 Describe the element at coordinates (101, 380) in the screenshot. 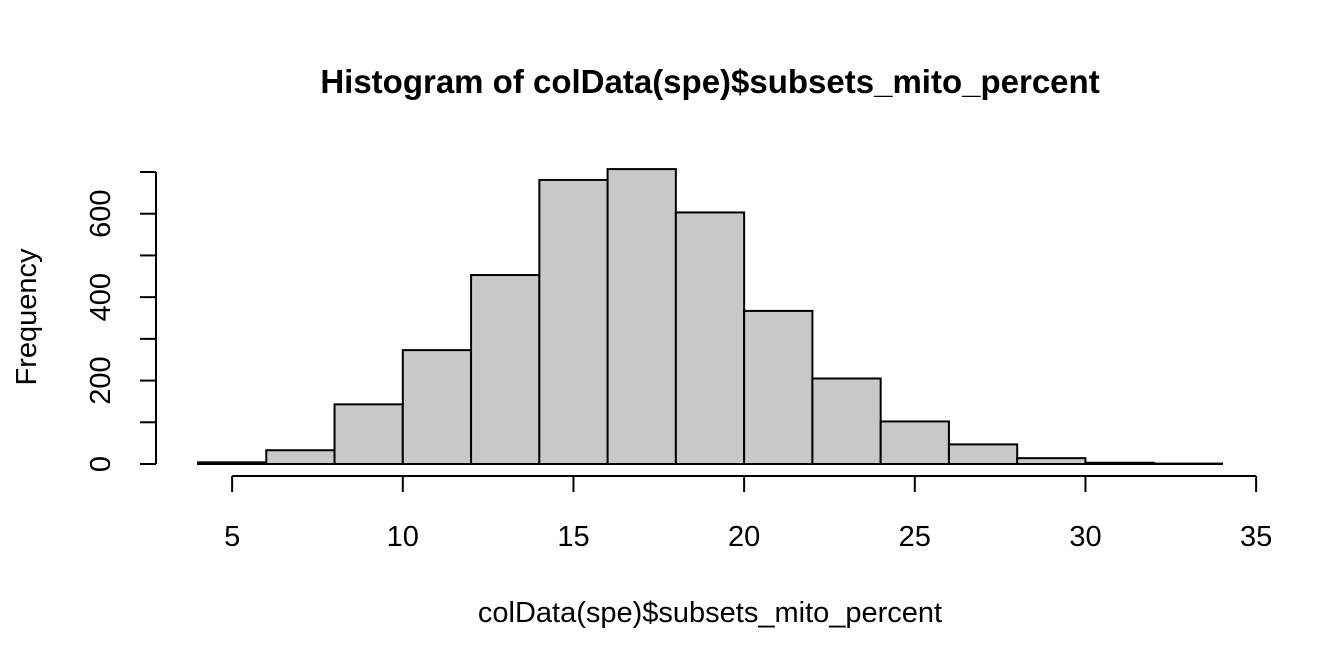

I see `y-tick-label: 200` at that location.